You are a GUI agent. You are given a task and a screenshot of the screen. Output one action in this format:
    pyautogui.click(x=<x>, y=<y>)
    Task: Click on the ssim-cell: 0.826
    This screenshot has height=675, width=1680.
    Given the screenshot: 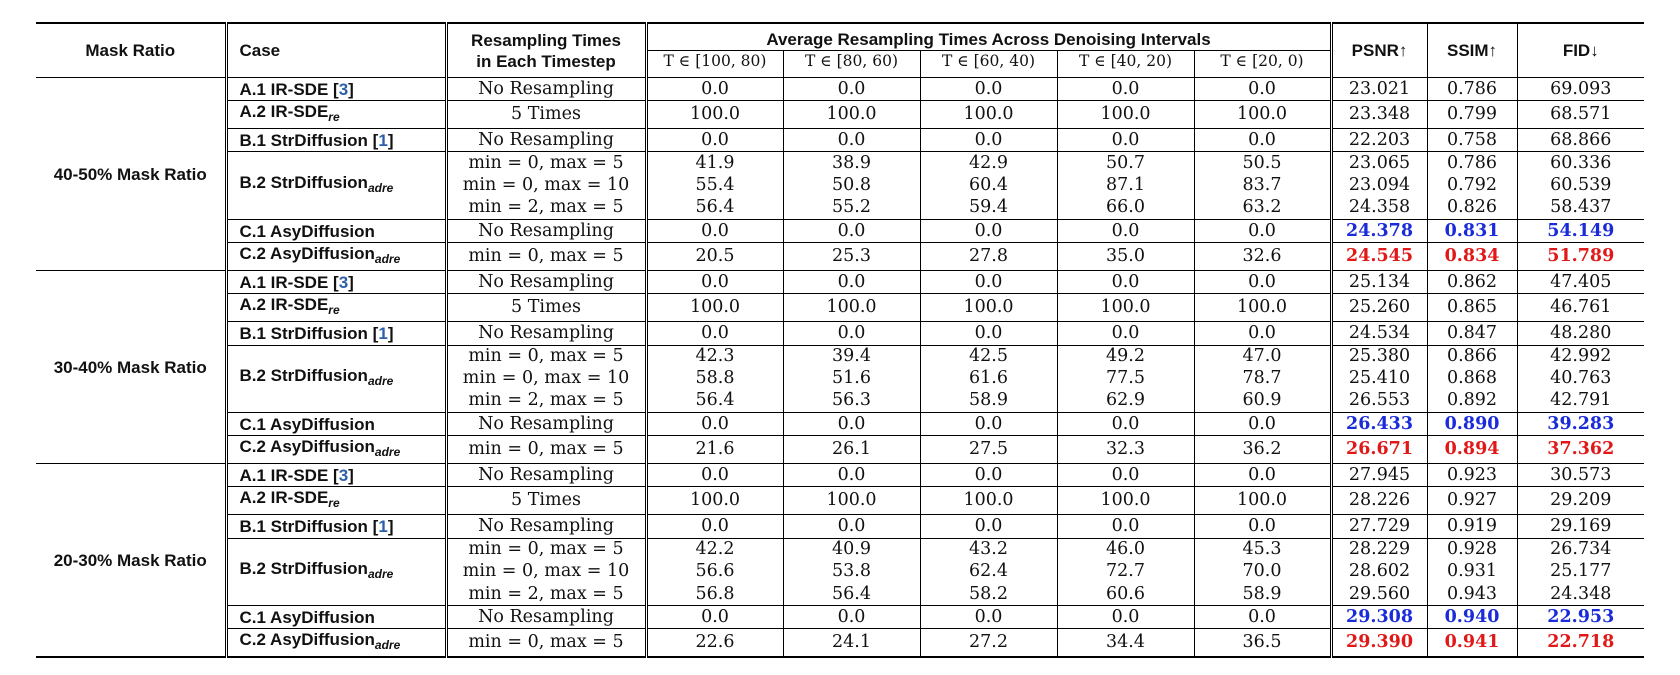 What is the action you would take?
    pyautogui.click(x=1472, y=208)
    